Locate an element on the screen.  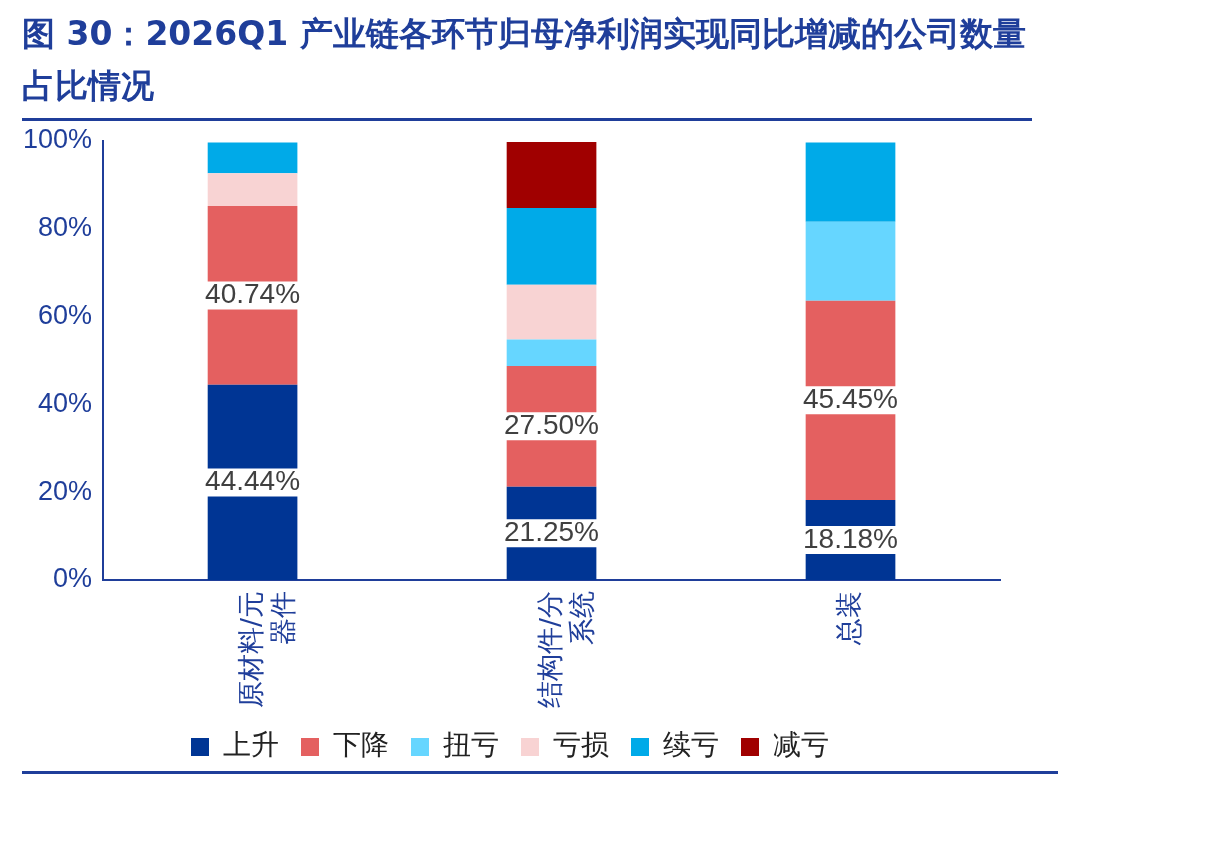
legend-label: 下降 is located at coordinates (361, 745).